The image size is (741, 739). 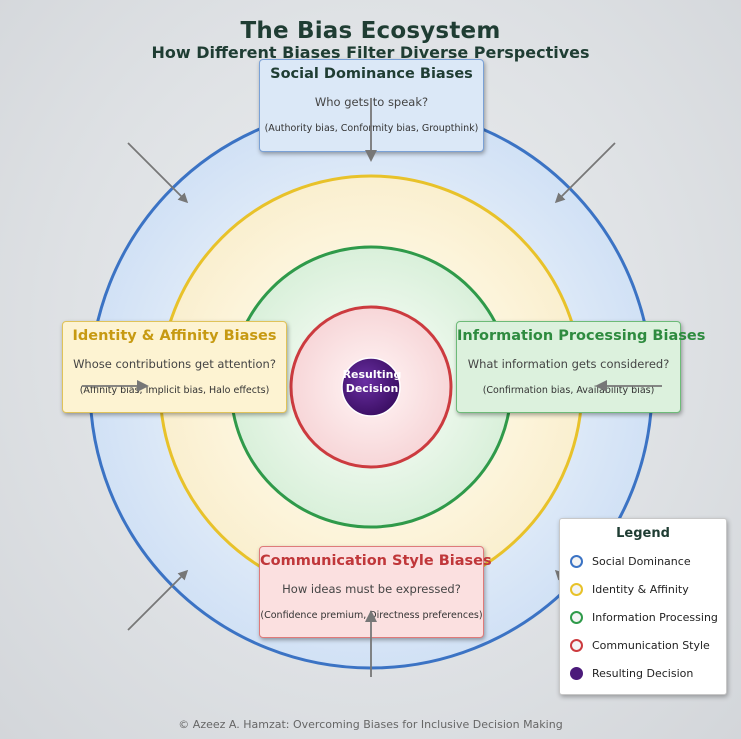 I want to click on box-question: How ideas must be expressed?, so click(x=371, y=589).